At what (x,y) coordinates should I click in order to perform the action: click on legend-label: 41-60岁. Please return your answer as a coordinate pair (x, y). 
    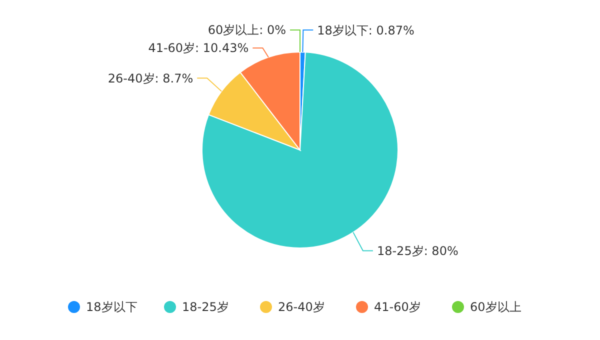
    Looking at the image, I should click on (397, 307).